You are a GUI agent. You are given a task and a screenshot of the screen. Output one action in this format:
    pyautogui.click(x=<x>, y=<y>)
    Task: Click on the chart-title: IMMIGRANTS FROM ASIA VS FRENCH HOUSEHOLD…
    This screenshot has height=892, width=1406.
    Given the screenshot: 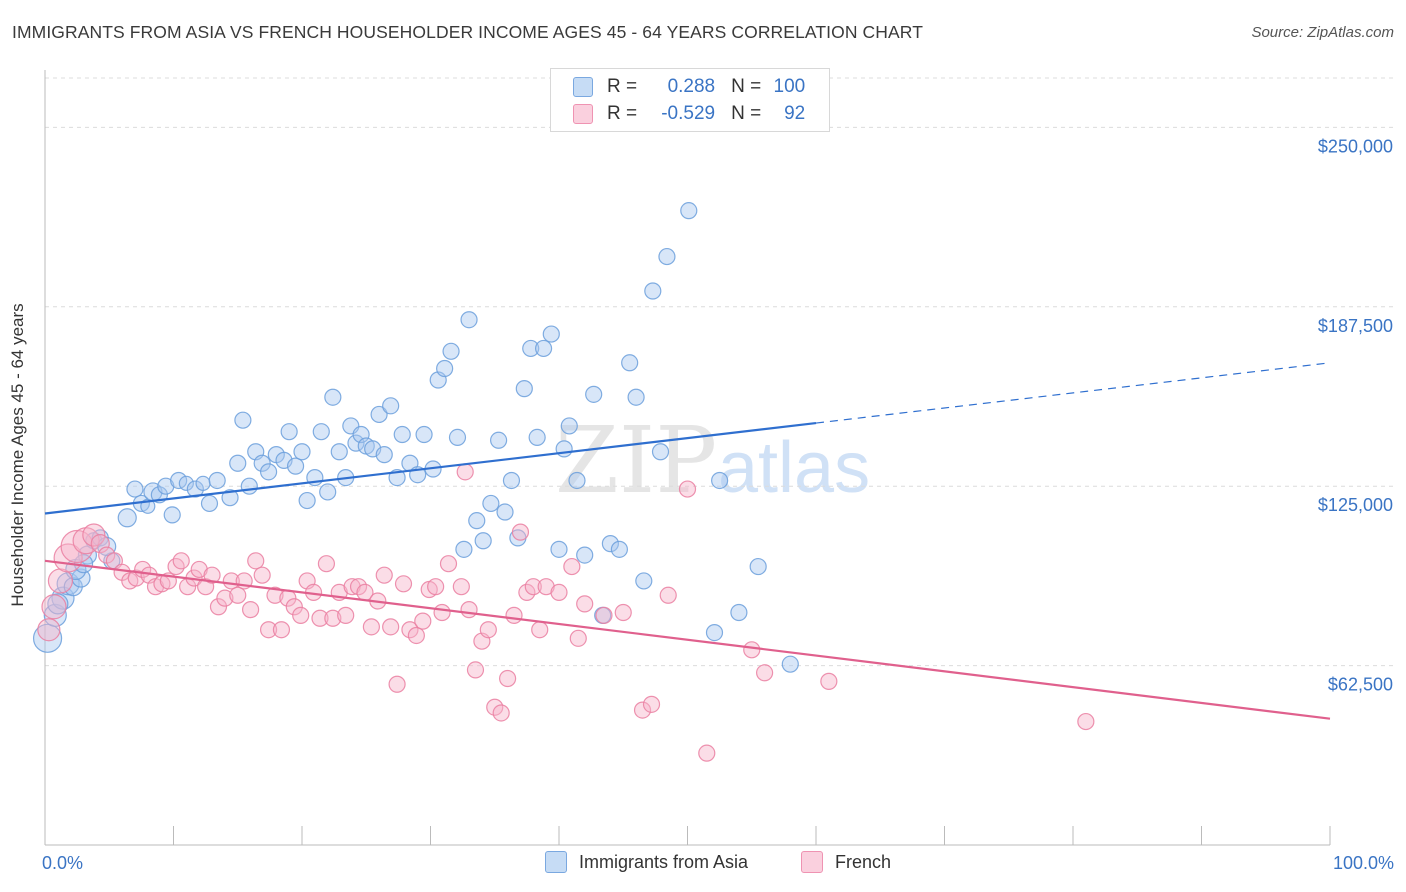 What is the action you would take?
    pyautogui.click(x=467, y=32)
    